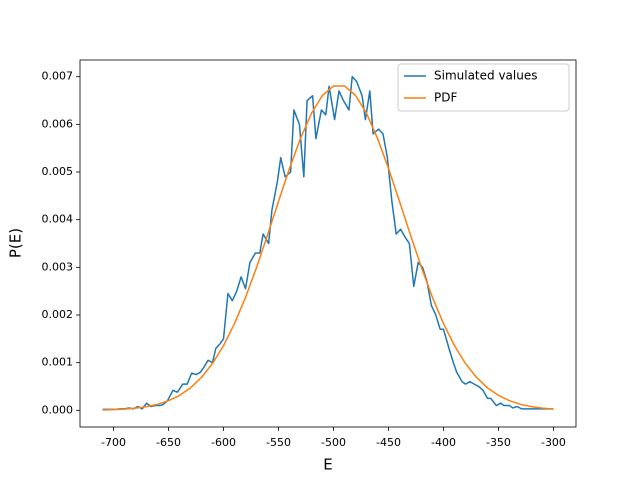 This screenshot has height=480, width=640. What do you see at coordinates (113, 442) in the screenshot?
I see `x-tick-label: -700` at bounding box center [113, 442].